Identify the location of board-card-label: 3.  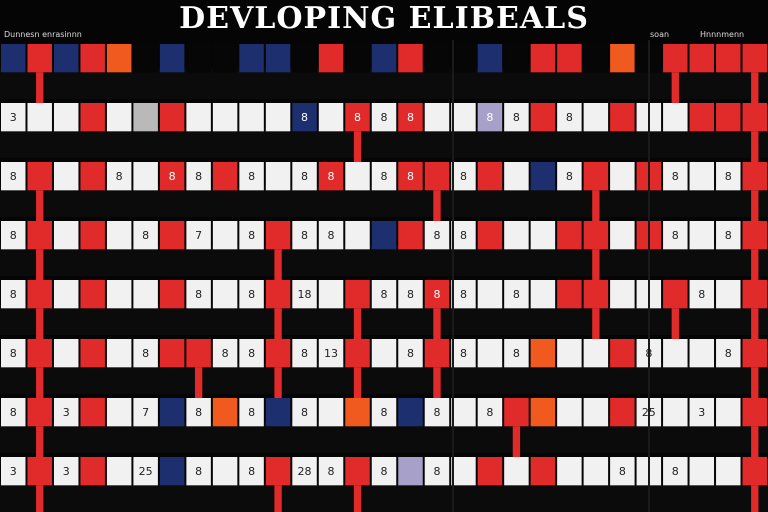
(701, 412).